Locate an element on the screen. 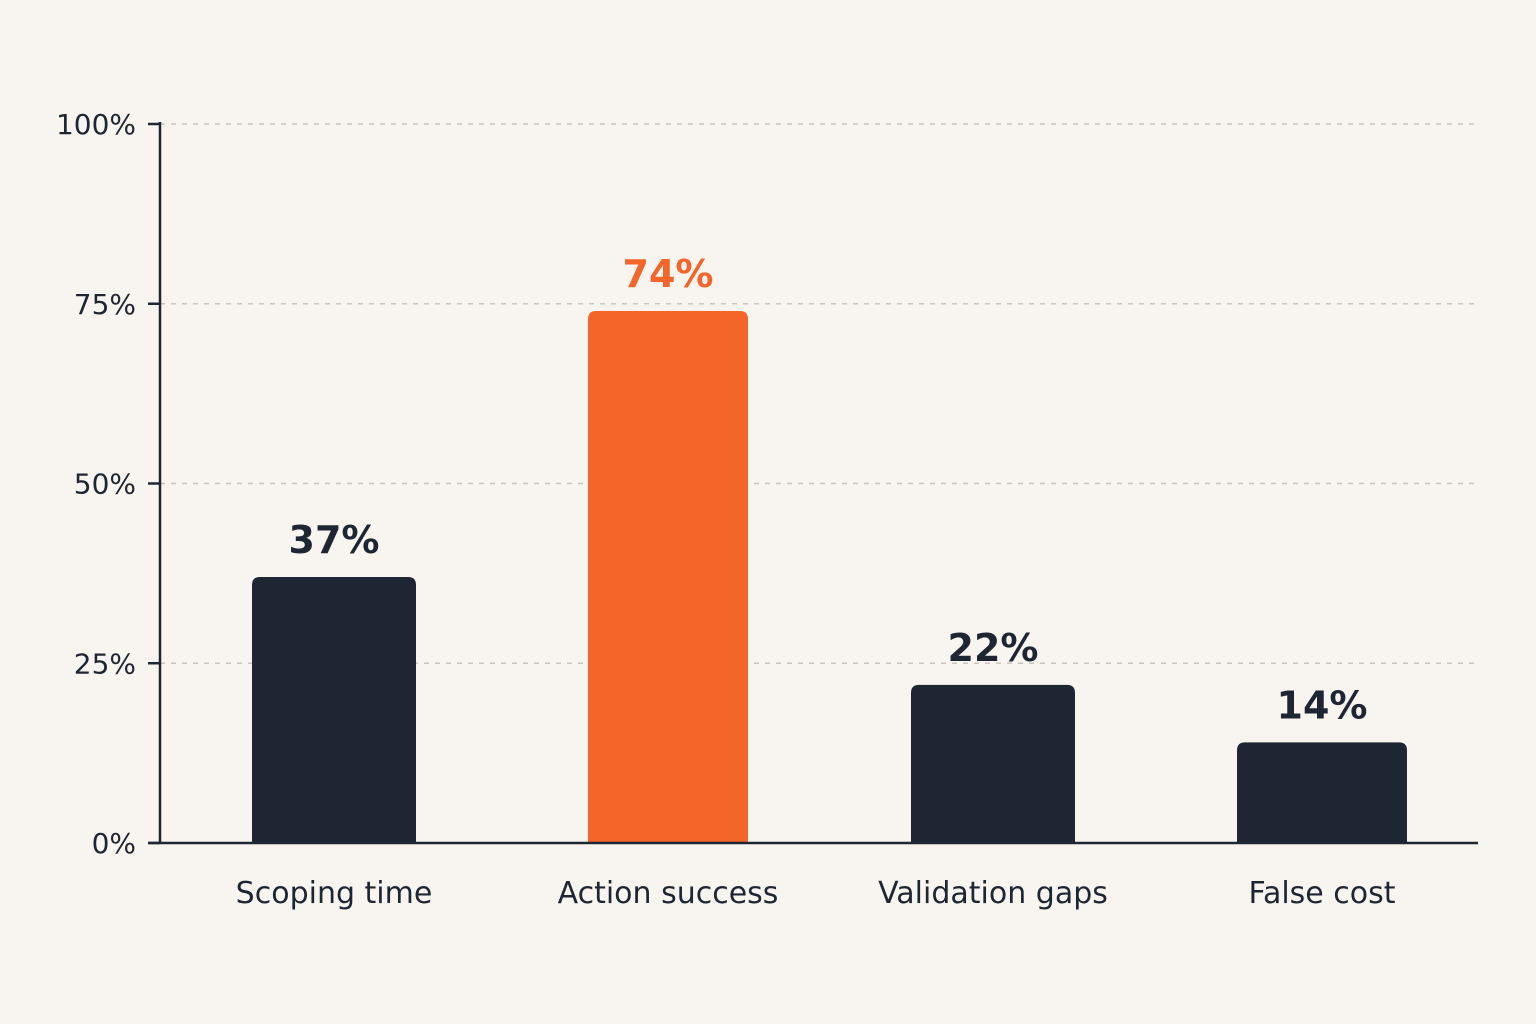  value-label: 74% is located at coordinates (668, 274).